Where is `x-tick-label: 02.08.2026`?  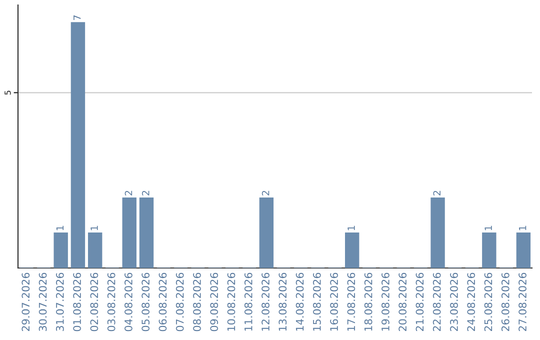 x-tick-label: 02.08.2026 is located at coordinates (94, 302).